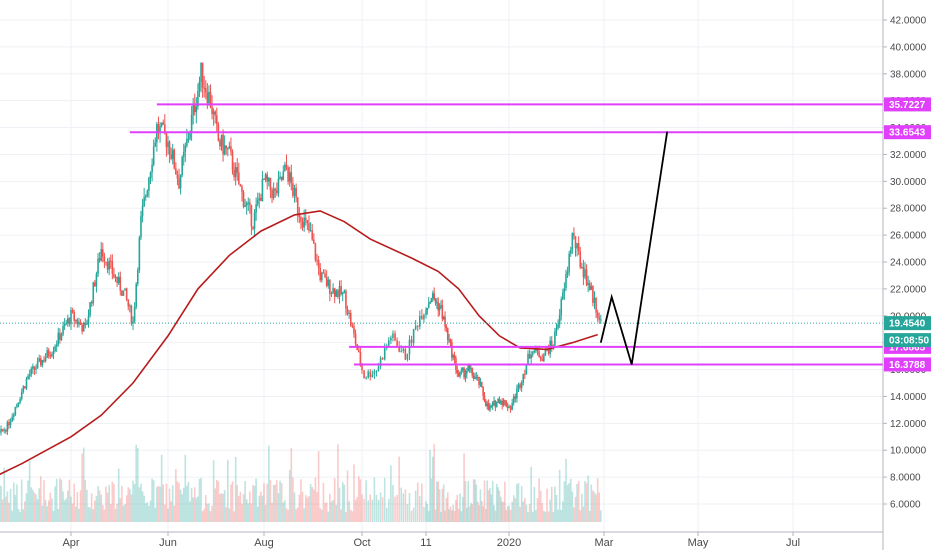 The image size is (932, 550). What do you see at coordinates (908, 236) in the screenshot?
I see `y-tick-label: 26.0000` at bounding box center [908, 236].